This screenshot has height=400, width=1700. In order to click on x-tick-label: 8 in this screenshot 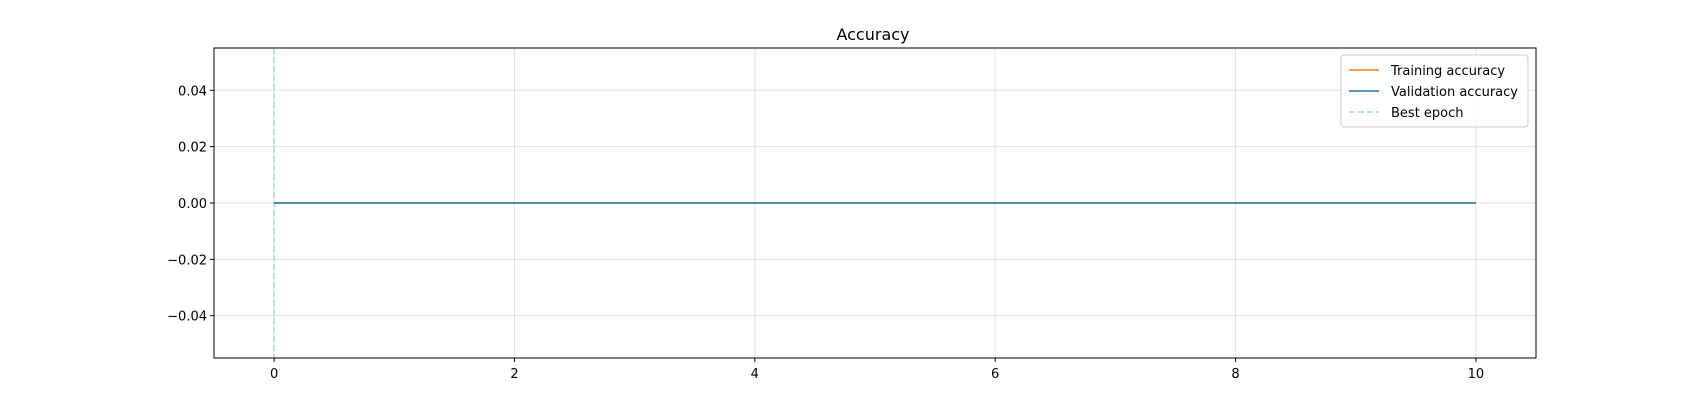, I will do `click(1235, 374)`.